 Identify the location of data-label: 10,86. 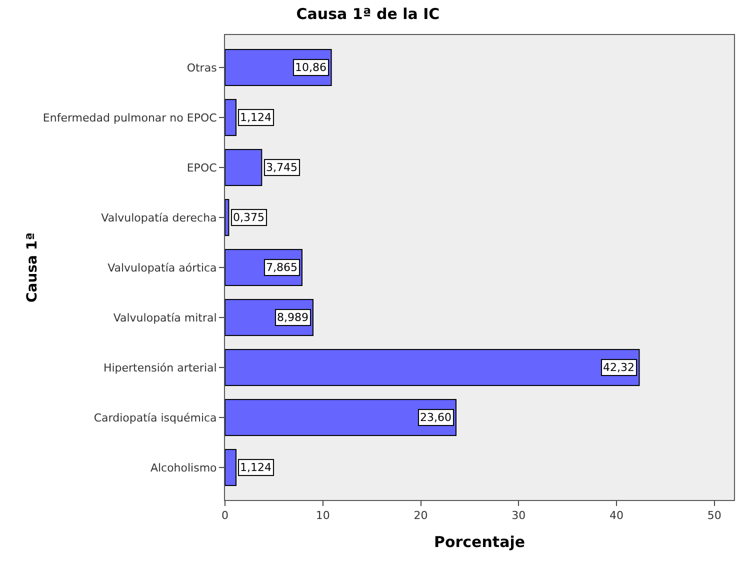
(310, 67).